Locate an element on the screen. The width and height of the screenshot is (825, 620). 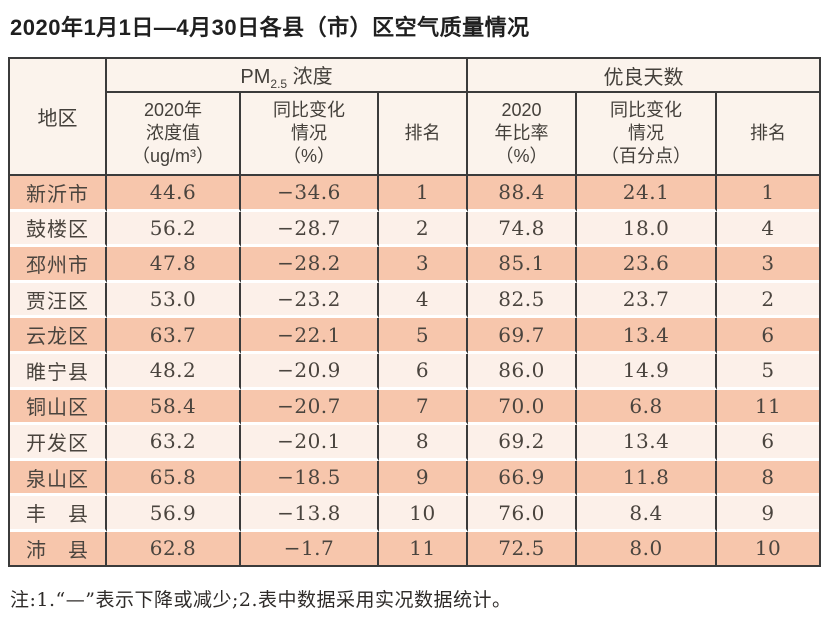
pm-rank-cell: 7 is located at coordinates (424, 407).